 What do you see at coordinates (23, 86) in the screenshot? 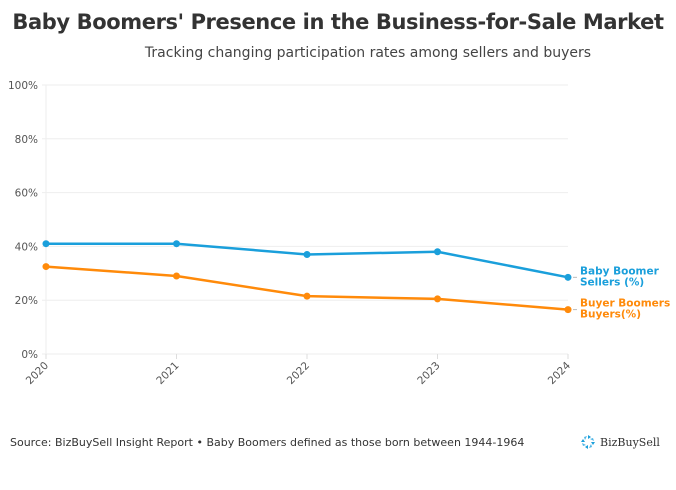
I see `y-tick-label: 100%` at bounding box center [23, 86].